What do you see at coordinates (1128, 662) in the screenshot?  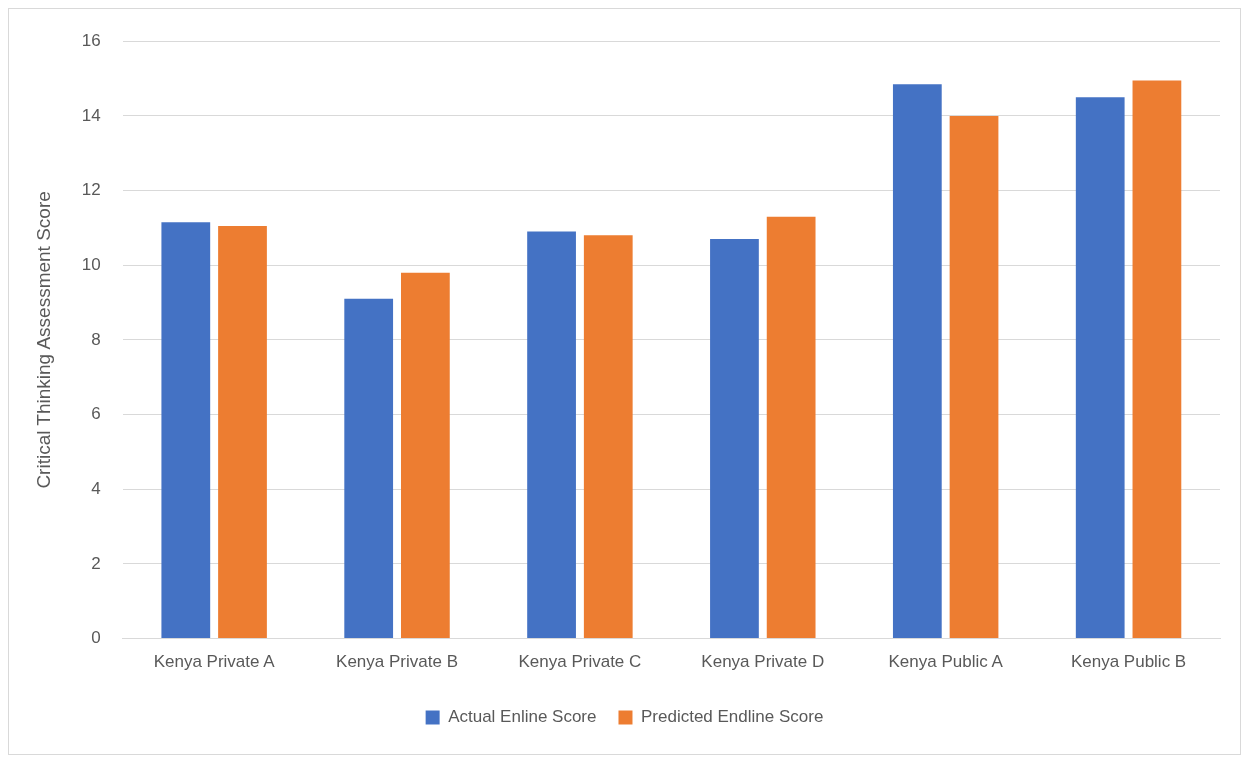 I see `x-tick-label: Kenya Public B` at bounding box center [1128, 662].